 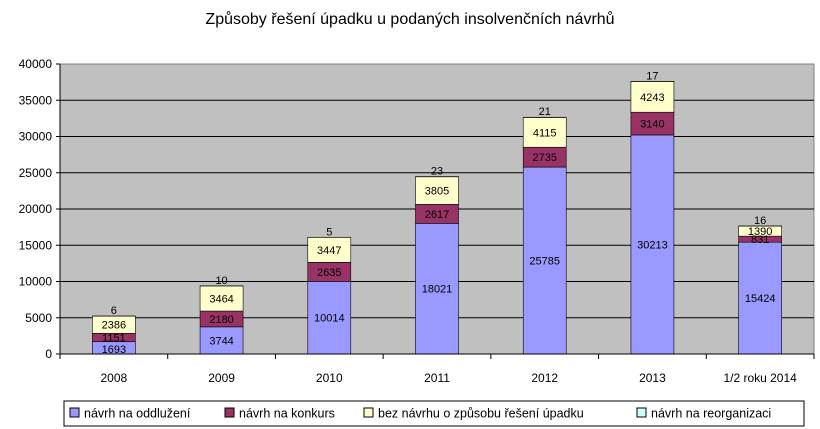 What do you see at coordinates (36, 209) in the screenshot?
I see `y-tick-label: 20000` at bounding box center [36, 209].